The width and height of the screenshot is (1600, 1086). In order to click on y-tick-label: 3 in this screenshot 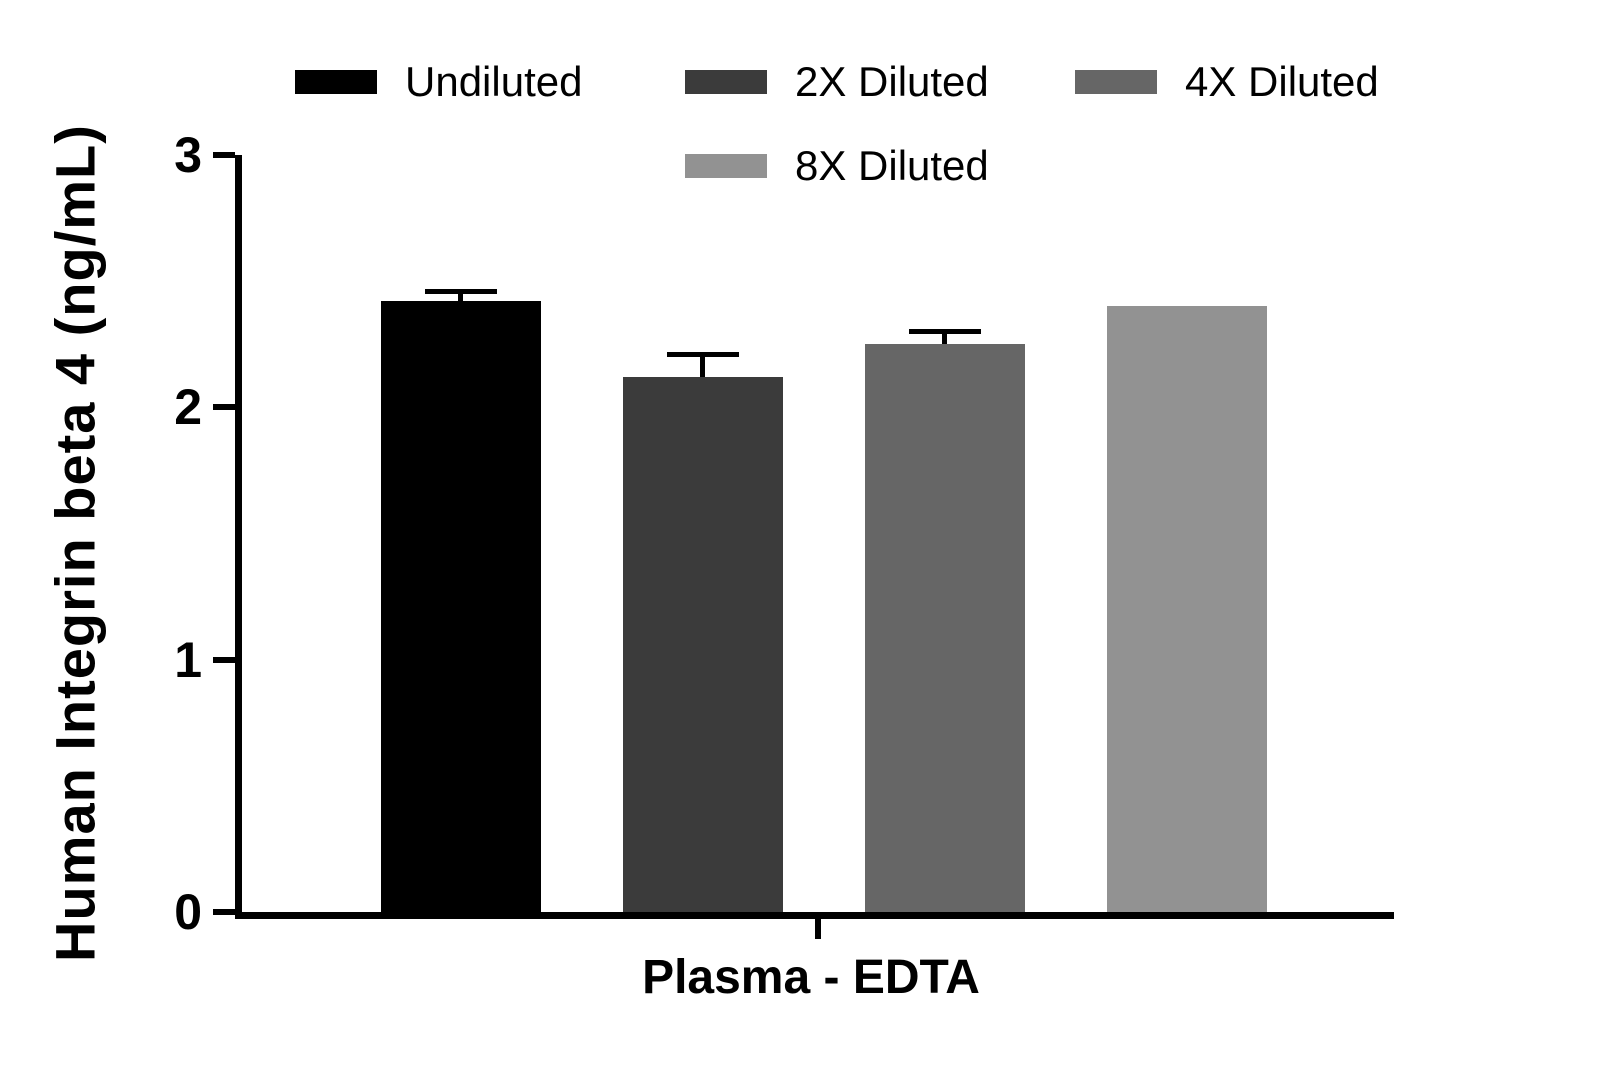, I will do `click(188, 155)`.